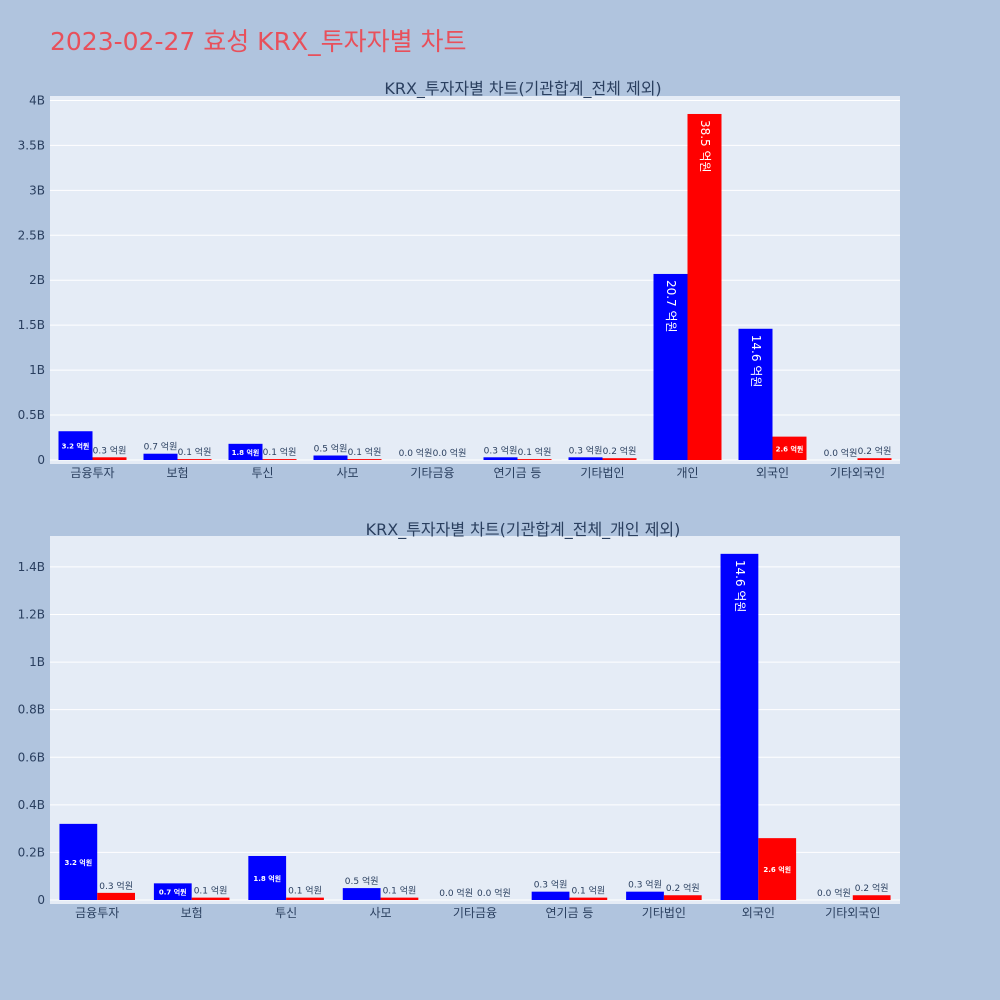  Describe the element at coordinates (31, 805) in the screenshot. I see `y-tick-label: 0.4B` at that location.